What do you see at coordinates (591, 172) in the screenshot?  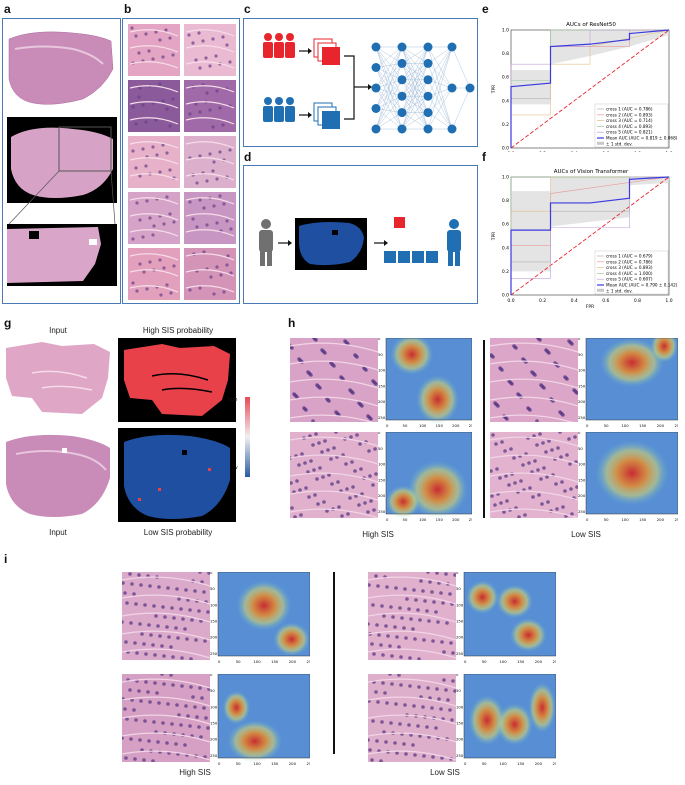 I see `roc-f-title: AUCs of Vision Transformer` at bounding box center [591, 172].